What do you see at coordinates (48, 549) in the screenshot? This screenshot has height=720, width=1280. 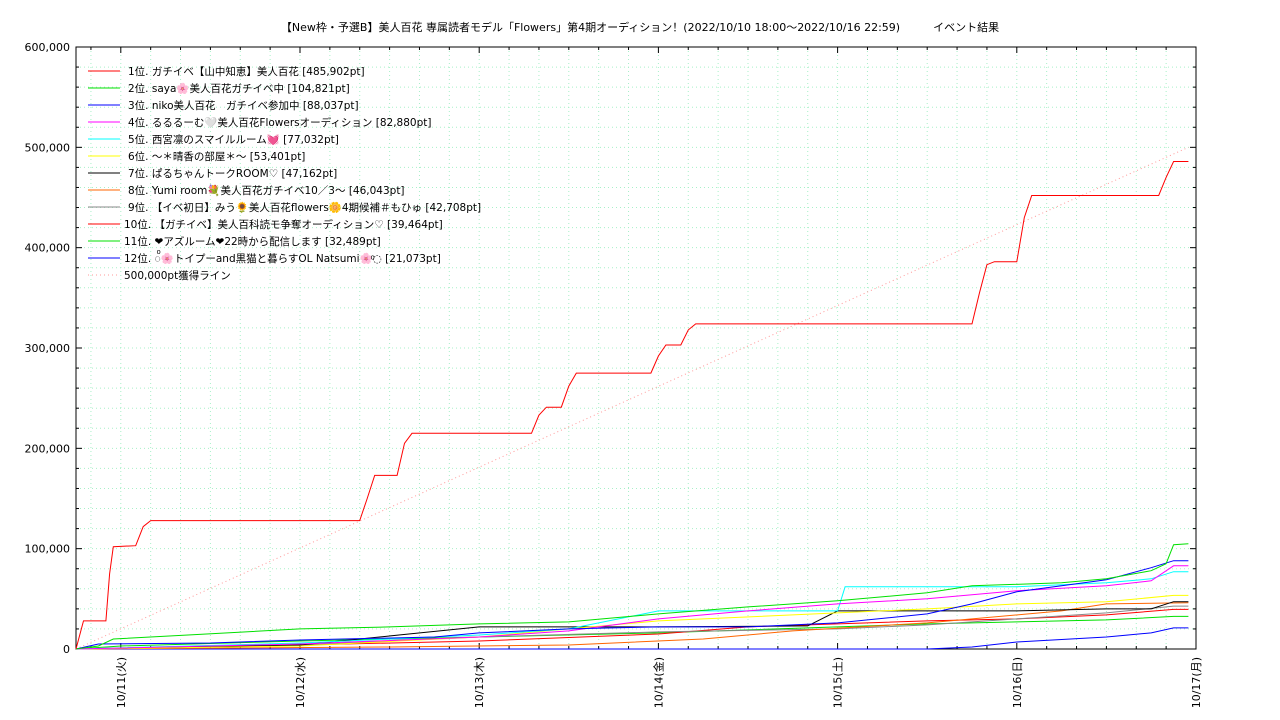 I see `y-tick-label: 100,000` at bounding box center [48, 549].